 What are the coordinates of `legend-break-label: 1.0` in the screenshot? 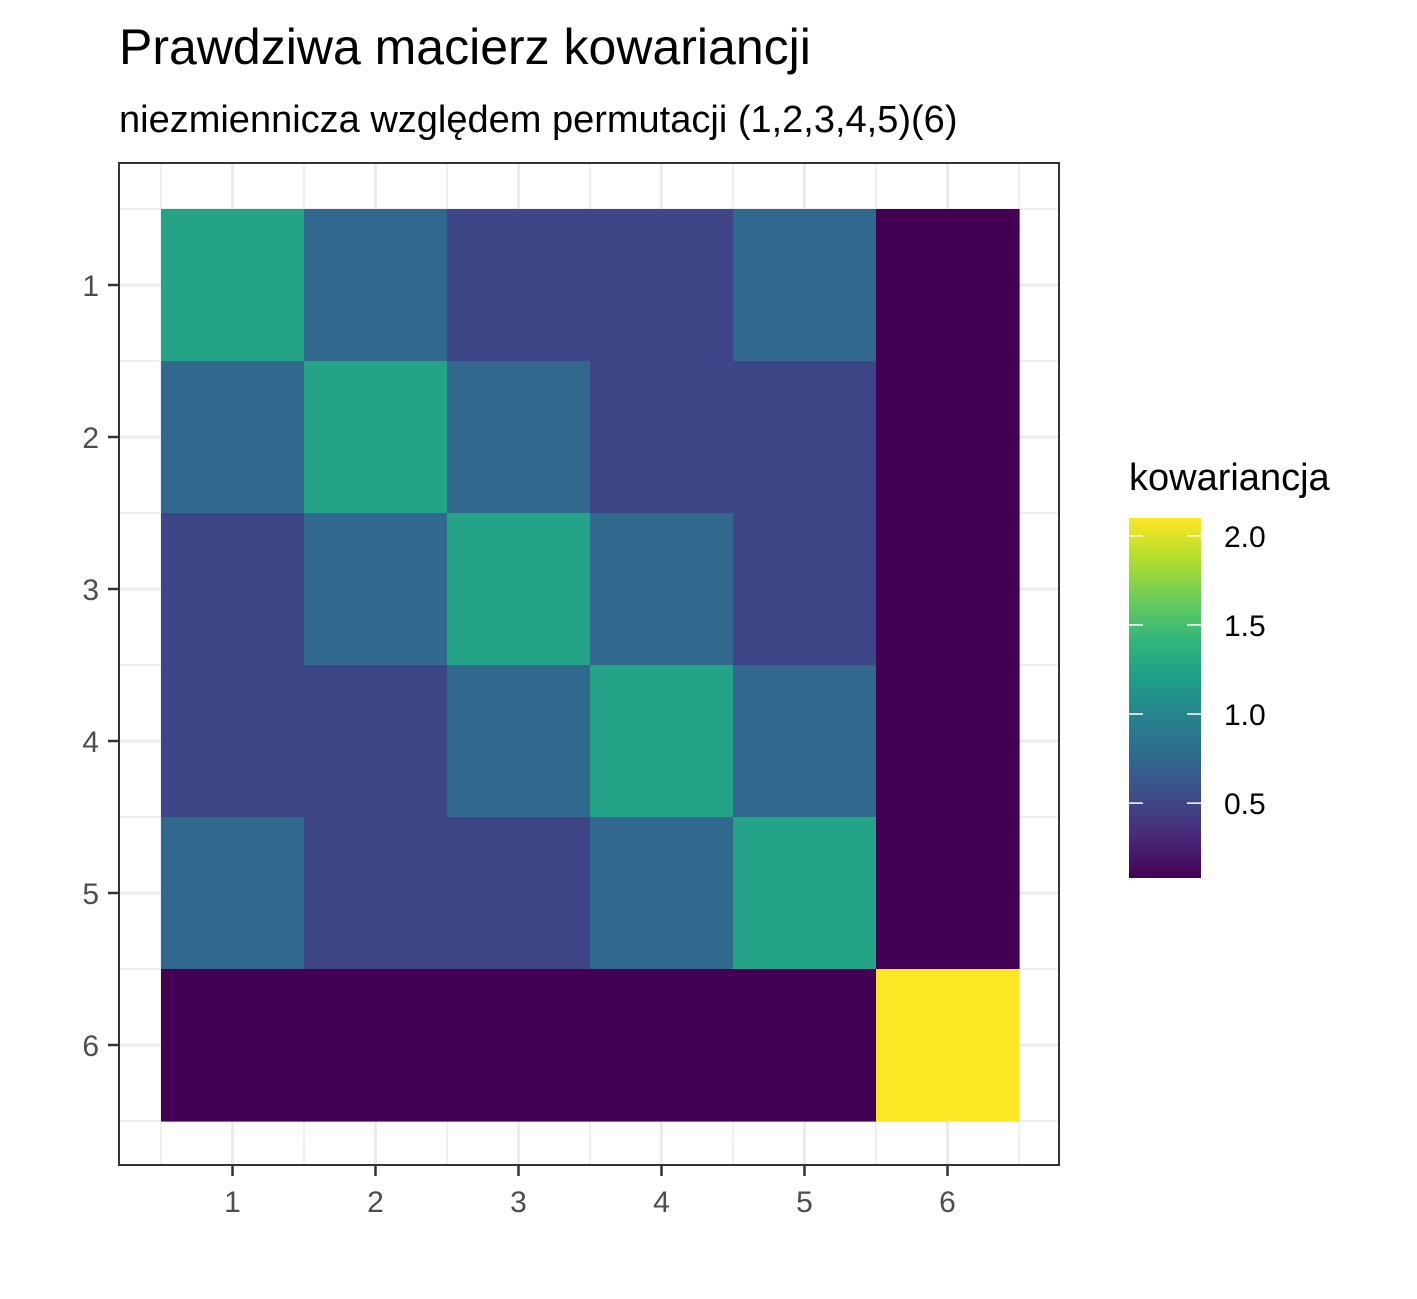 It's located at (1245, 715).